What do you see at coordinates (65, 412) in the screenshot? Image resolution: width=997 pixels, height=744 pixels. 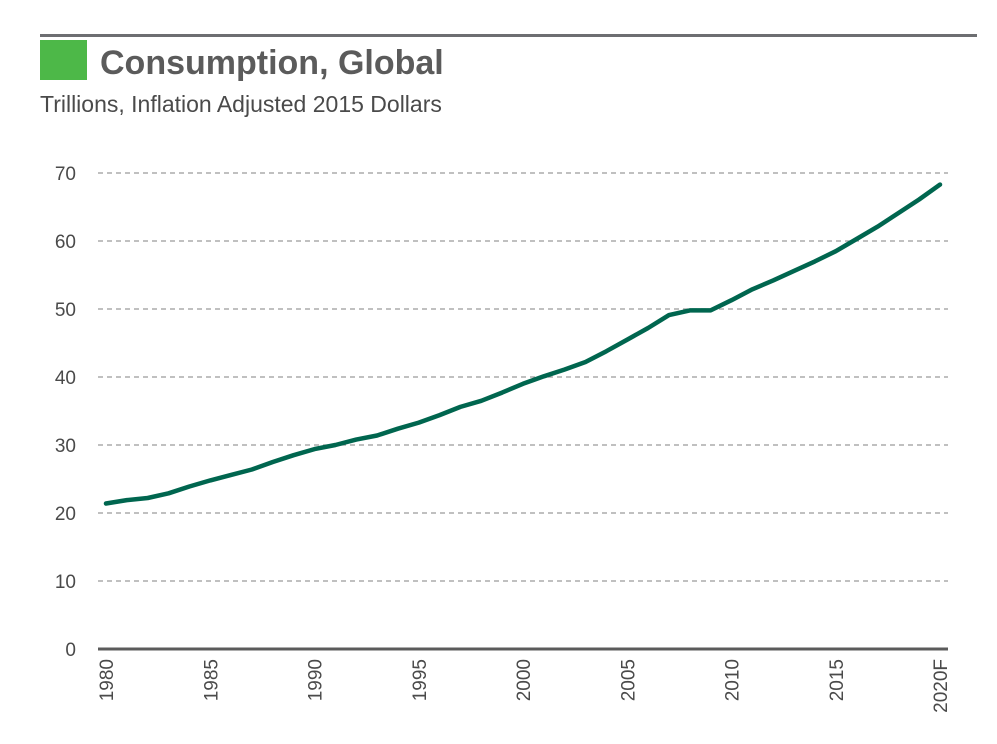 I see `y-tick-labels: 0 10 20 30 40 50 60 70` at bounding box center [65, 412].